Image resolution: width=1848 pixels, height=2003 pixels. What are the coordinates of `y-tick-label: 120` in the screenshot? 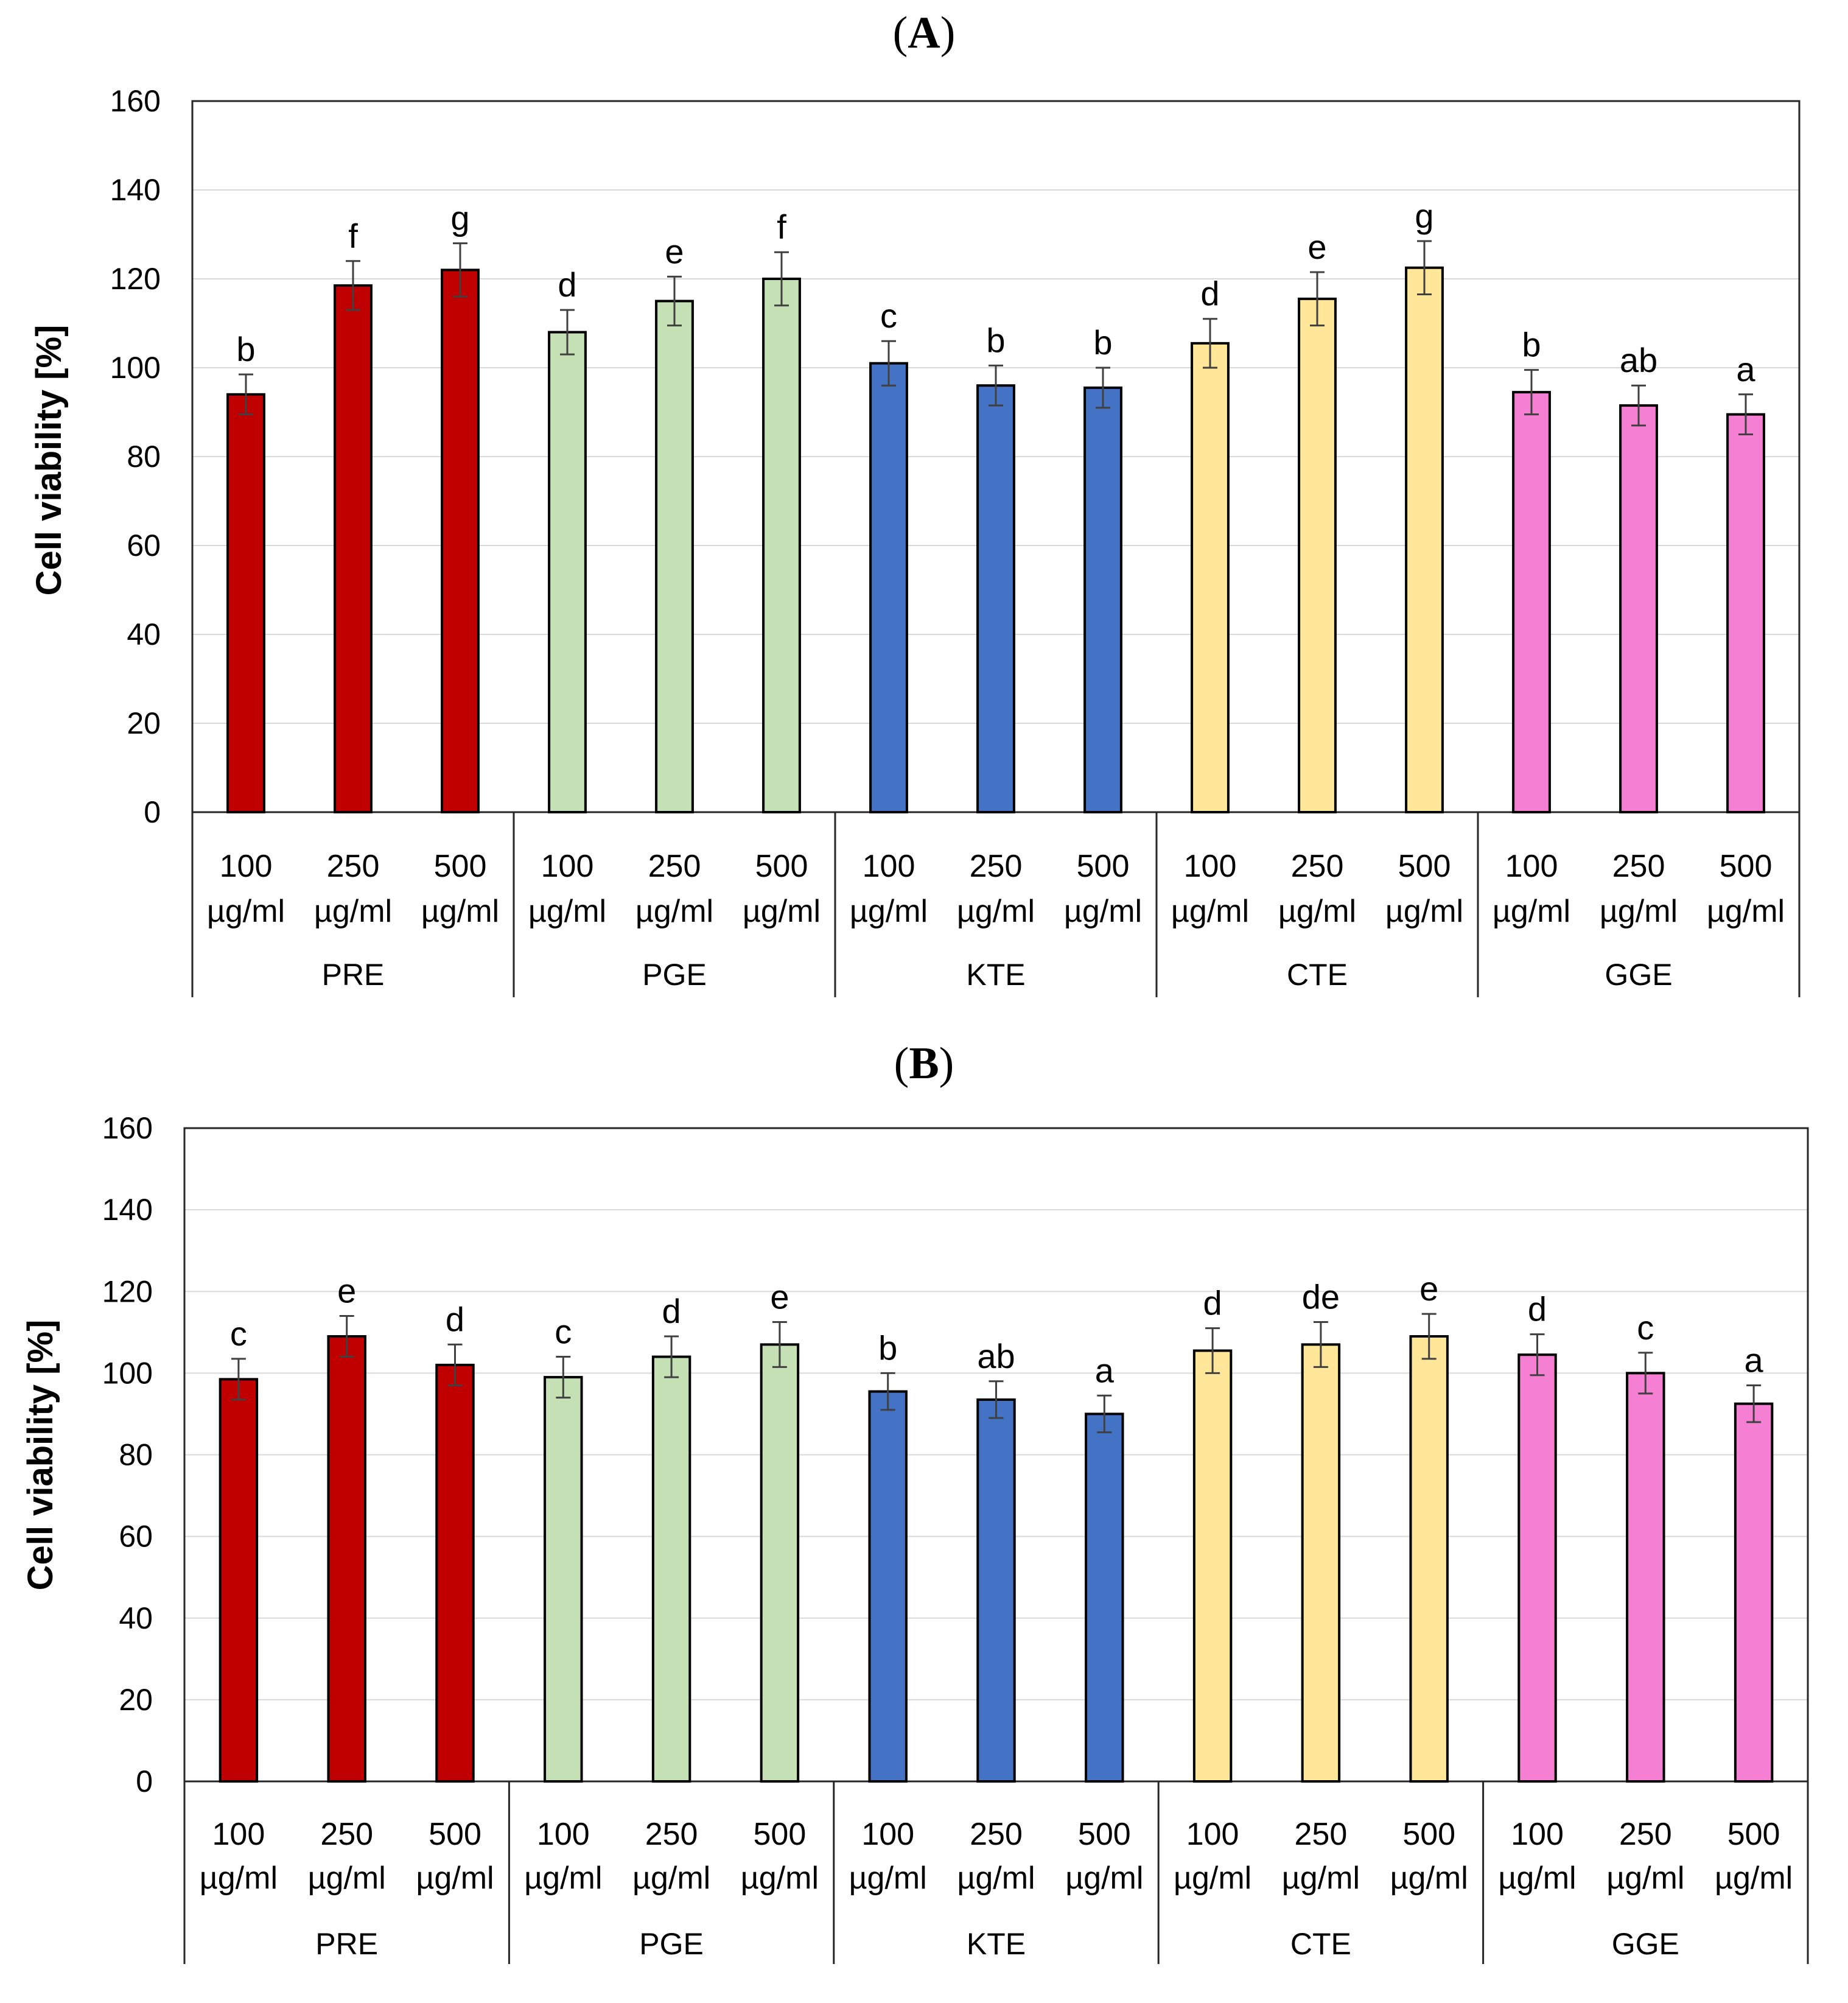 It's located at (135, 279).